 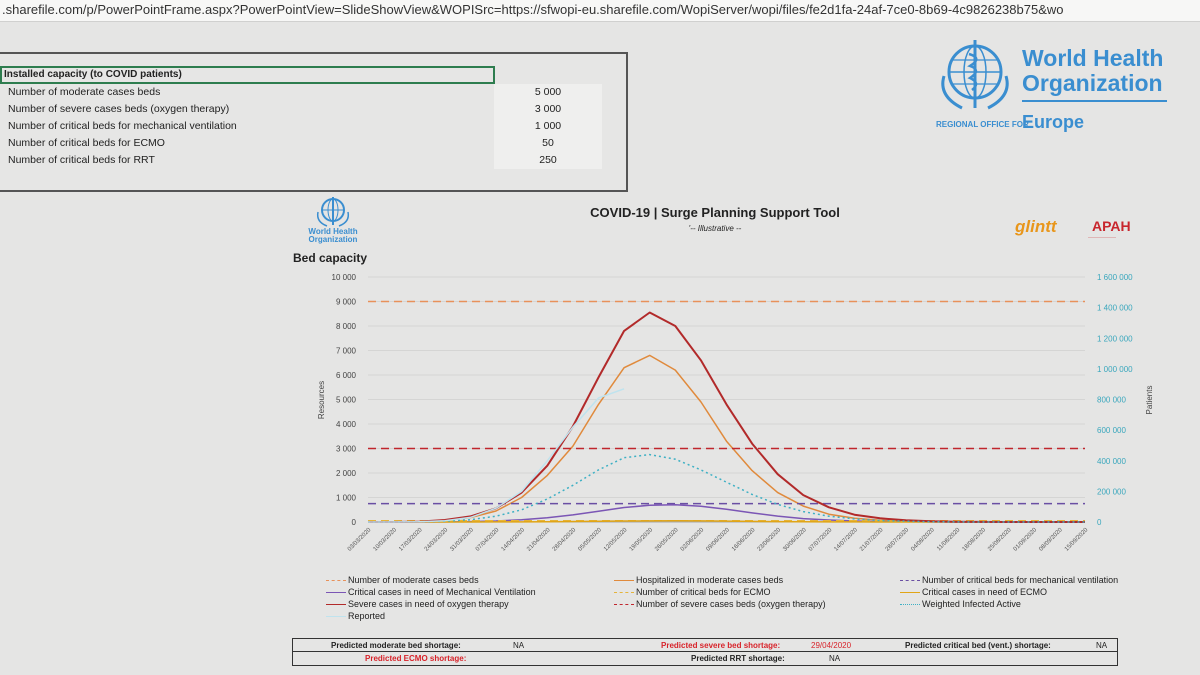 I want to click on critical-shortage-value: NA, so click(x=1102, y=645).